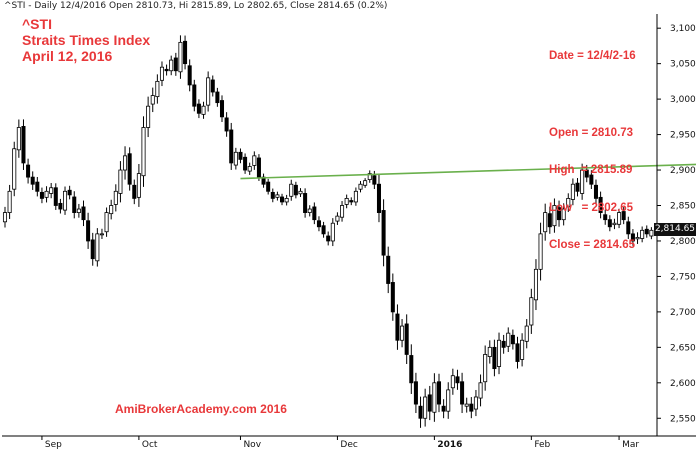  Describe the element at coordinates (591, 132) in the screenshot. I see `info-open: Open = 2810.73` at that location.